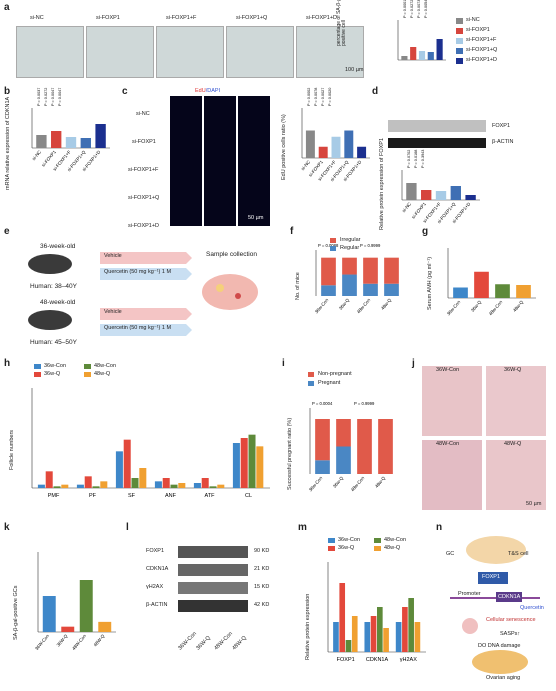 Image resolution: width=556 pixels, height=691 pixels. Describe the element at coordinates (8, 143) in the screenshot. I see `b-ylabel: mRNA relative expression of CDKN1A` at that location.